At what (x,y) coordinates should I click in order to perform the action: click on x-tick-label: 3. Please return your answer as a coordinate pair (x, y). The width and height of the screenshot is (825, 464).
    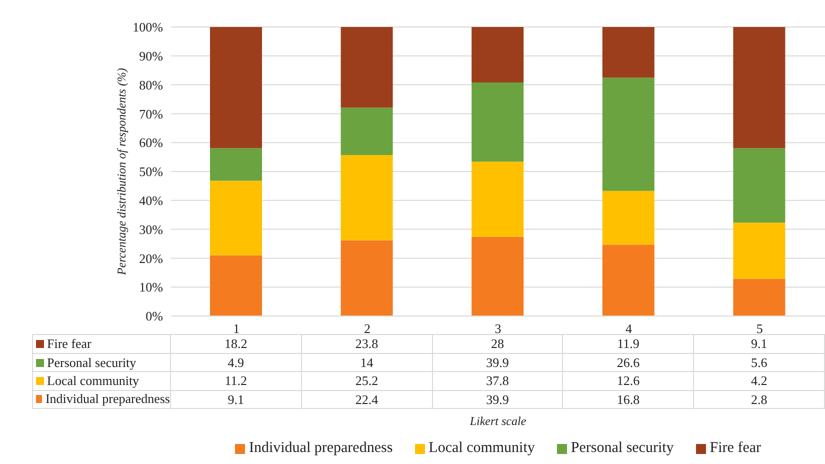
    Looking at the image, I should click on (498, 328).